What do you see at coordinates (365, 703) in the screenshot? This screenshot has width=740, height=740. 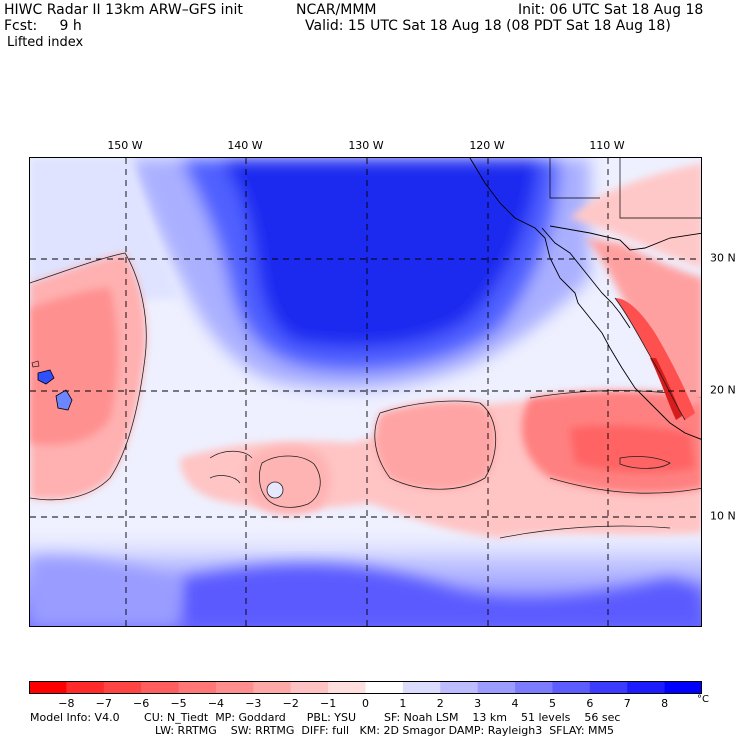 I see `colorbar-tick-label: 0` at bounding box center [365, 703].